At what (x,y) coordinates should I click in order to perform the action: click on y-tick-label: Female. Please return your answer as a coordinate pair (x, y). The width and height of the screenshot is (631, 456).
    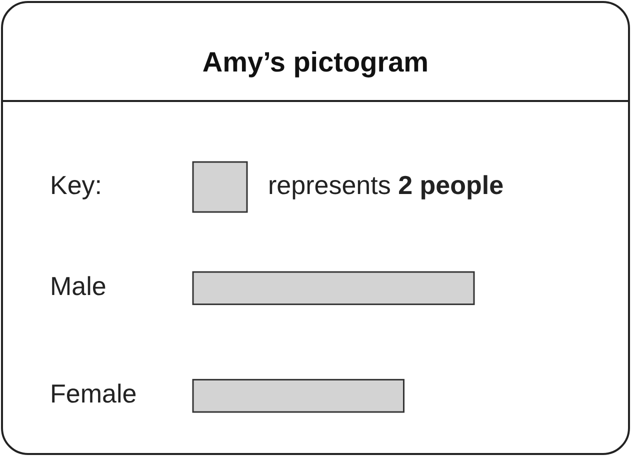
    Looking at the image, I should click on (93, 393).